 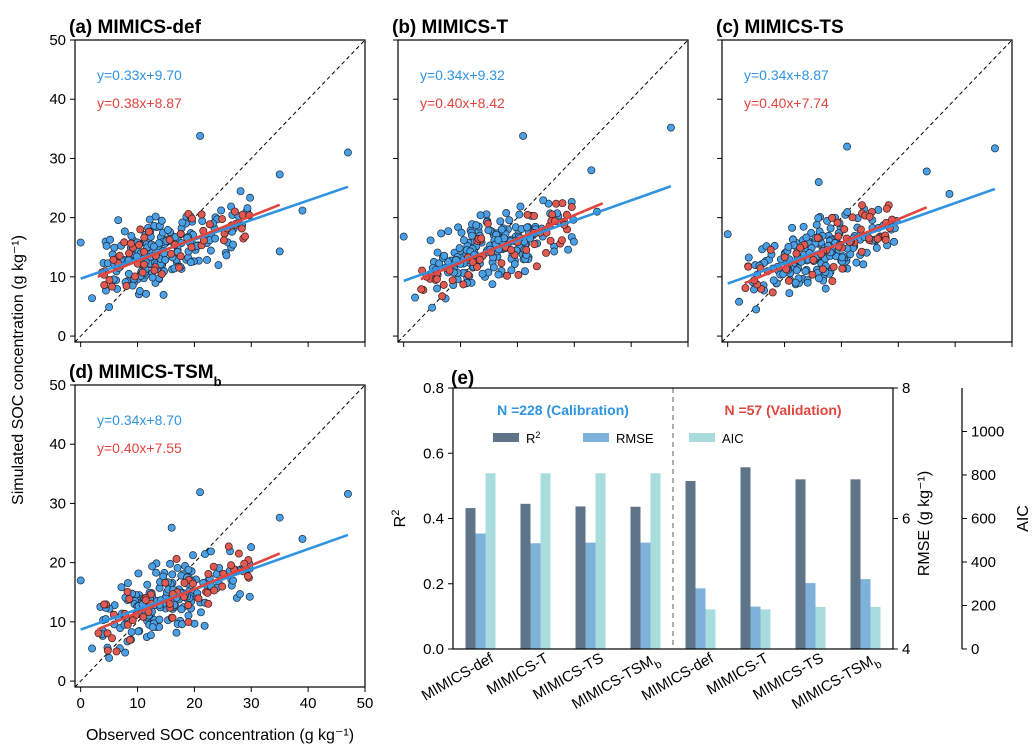 What do you see at coordinates (540, 182) in the screenshot?
I see `scatter-panel-1: (b) MIMICS-T y=0.34x+9.32 y=0.40x+8.42` at bounding box center [540, 182].